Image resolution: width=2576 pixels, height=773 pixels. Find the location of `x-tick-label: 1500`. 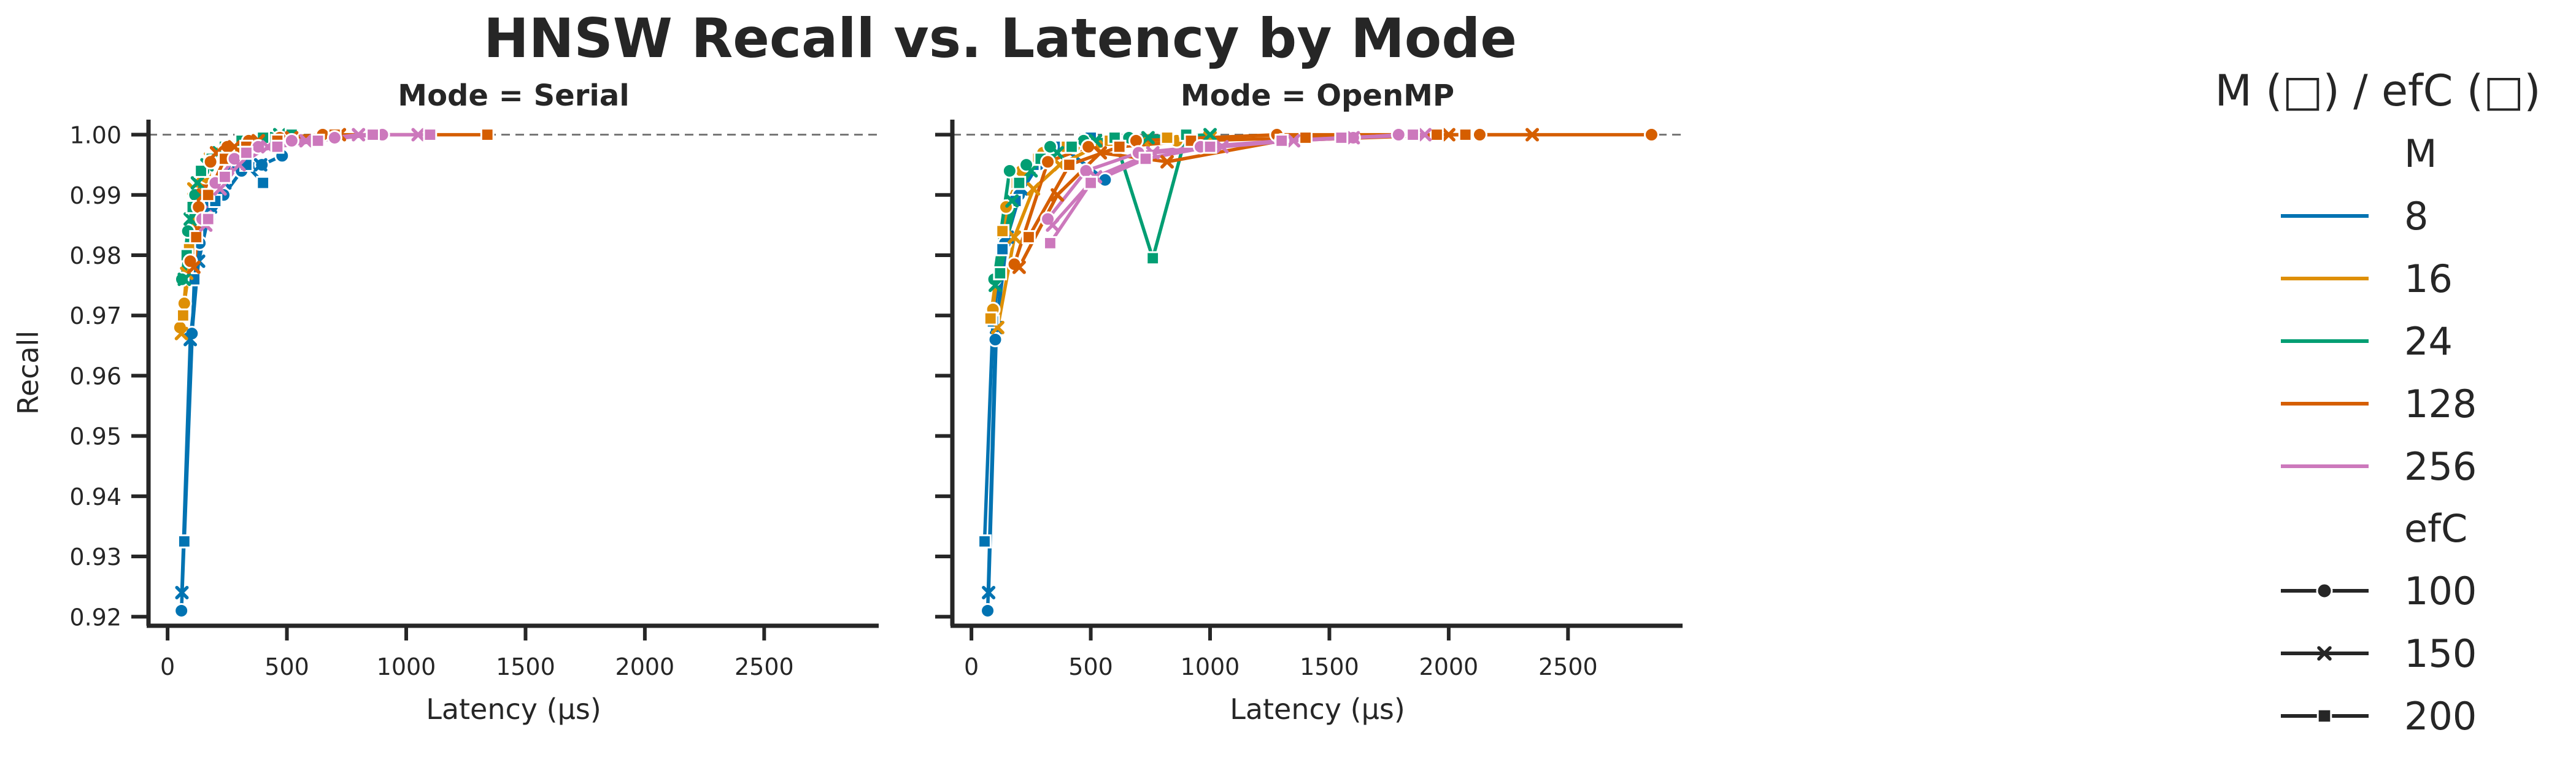

x-tick-label: 1500 is located at coordinates (525, 667).